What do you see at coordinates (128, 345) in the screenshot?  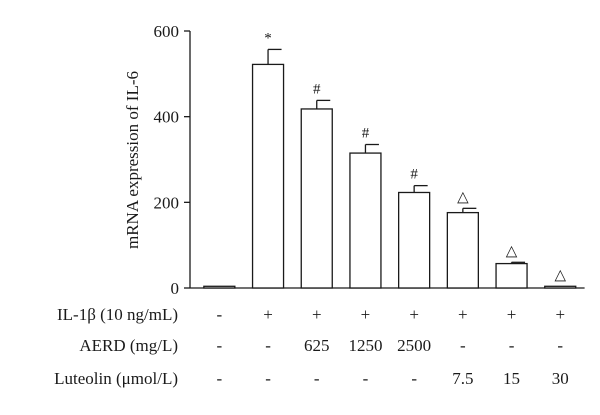 I see `treatment-row-label: AERD (mg/L)` at bounding box center [128, 345].